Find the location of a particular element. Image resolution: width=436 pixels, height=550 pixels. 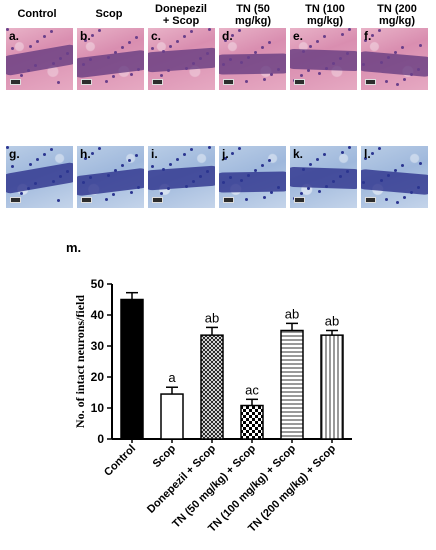

column-header-0: Control is located at coordinates (37, 14).